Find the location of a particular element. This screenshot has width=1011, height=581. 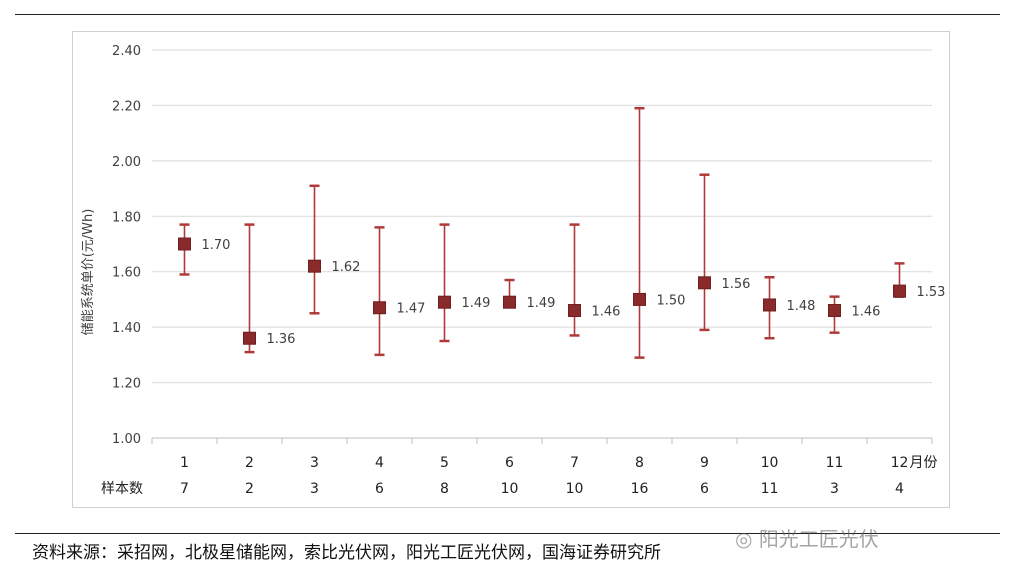

sample-count: 7 is located at coordinates (184, 489).